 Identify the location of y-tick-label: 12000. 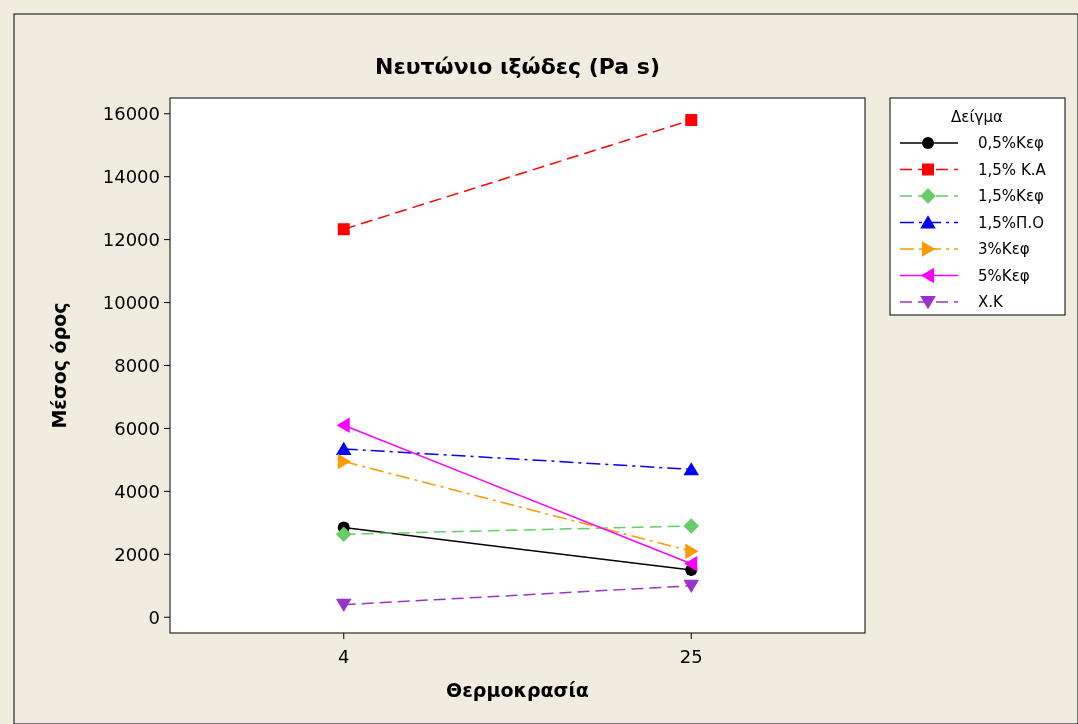
(131, 239).